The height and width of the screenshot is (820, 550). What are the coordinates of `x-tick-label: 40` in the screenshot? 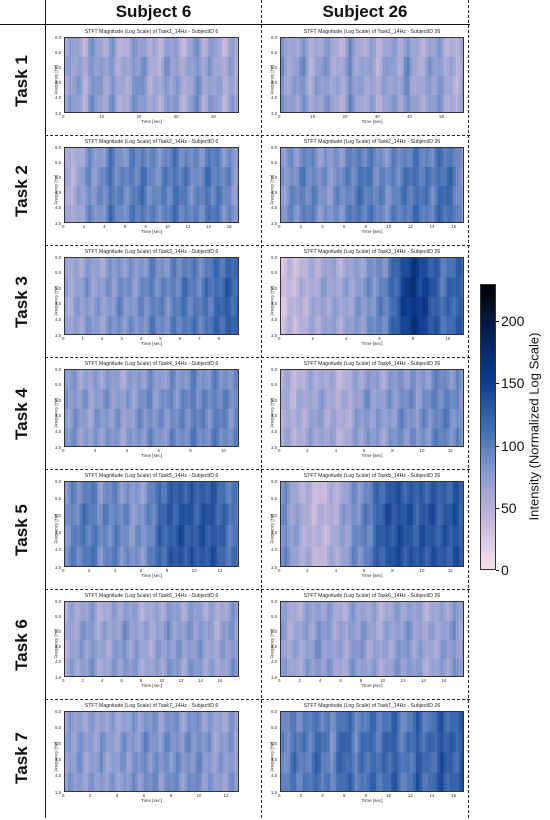 It's located at (213, 116).